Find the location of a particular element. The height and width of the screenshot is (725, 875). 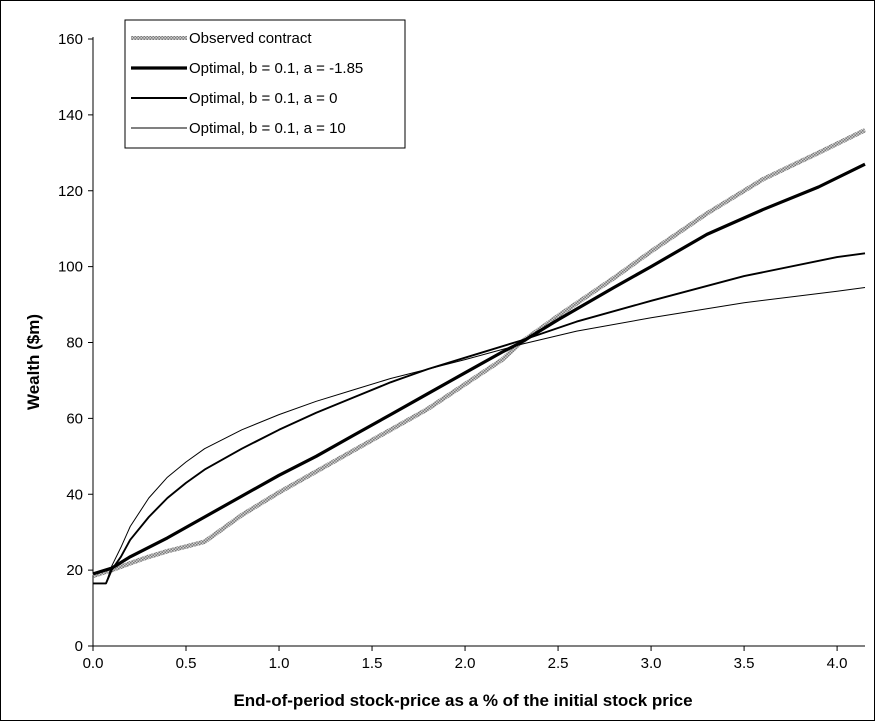

x-tick-label: 1.5 is located at coordinates (372, 663).